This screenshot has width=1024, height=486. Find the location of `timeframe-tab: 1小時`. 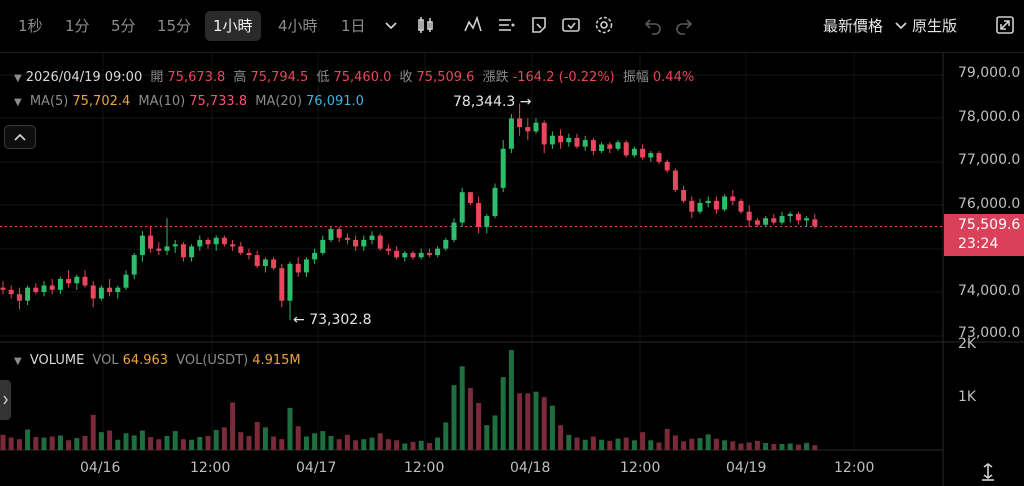

timeframe-tab: 1小時 is located at coordinates (233, 26).